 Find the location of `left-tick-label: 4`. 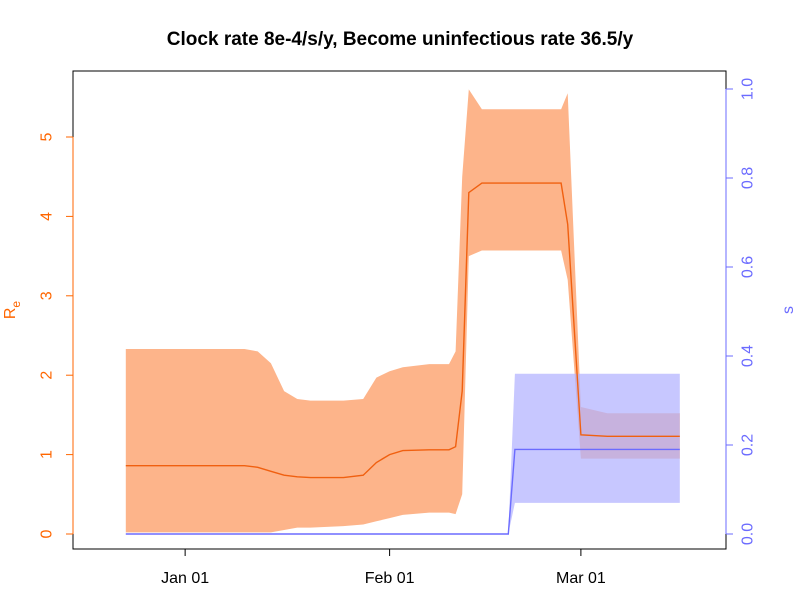

left-tick-label: 4 is located at coordinates (47, 216).